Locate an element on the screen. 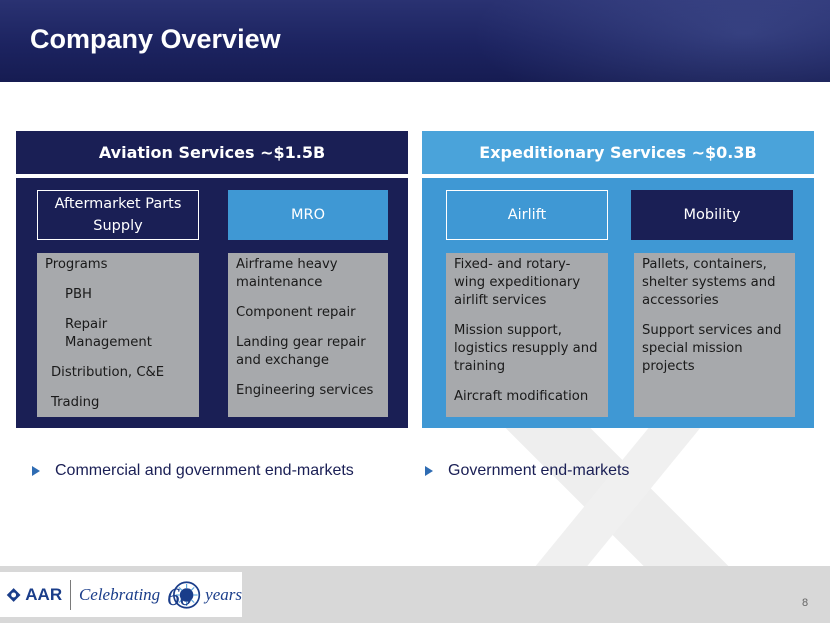 Image resolution: width=830 pixels, height=623 pixels. tab-mobility: Mobility is located at coordinates (712, 215).